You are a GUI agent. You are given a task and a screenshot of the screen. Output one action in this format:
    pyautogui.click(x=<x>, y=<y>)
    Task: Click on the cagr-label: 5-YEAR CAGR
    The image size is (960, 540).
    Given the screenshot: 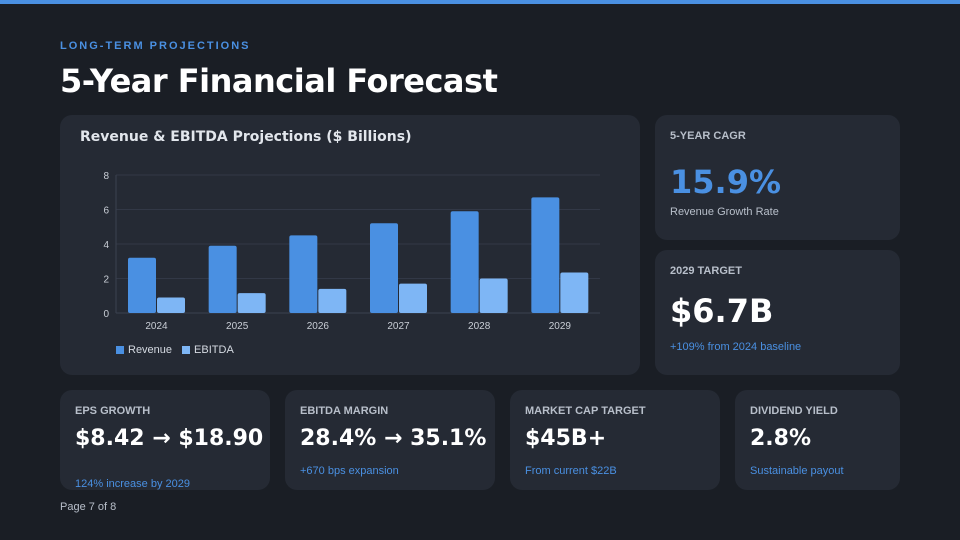 What is the action you would take?
    pyautogui.click(x=708, y=136)
    